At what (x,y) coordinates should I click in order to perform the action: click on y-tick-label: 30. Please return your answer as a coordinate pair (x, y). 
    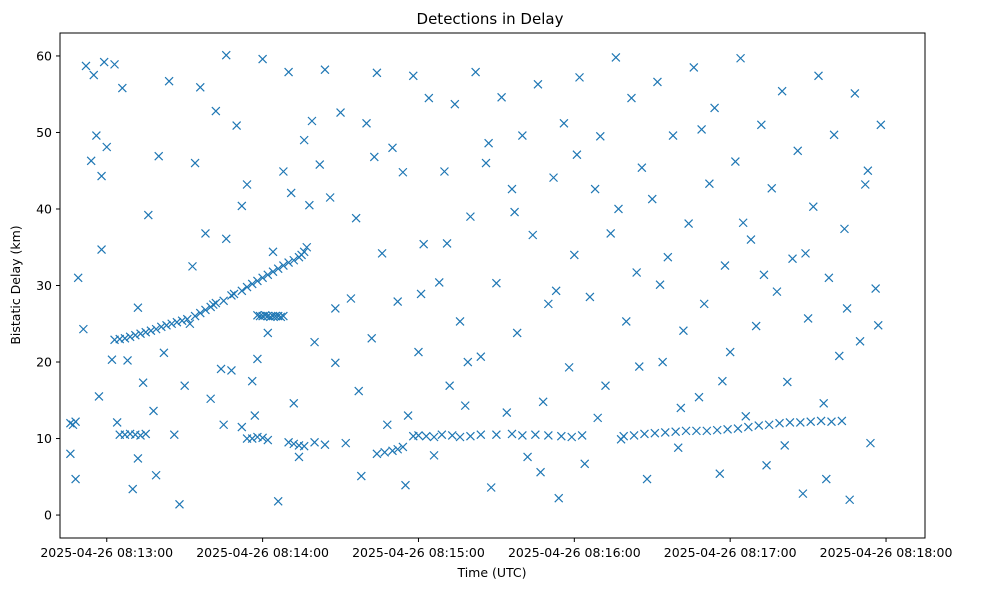
    Looking at the image, I should click on (44, 285).